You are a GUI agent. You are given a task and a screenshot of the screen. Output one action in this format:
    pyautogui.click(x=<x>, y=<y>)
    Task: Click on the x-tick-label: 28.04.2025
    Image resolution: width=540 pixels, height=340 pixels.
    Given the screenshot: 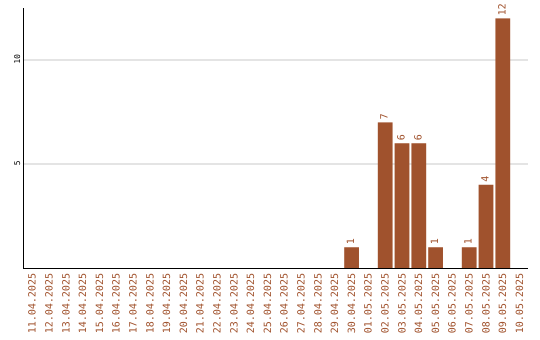 What is the action you would take?
    pyautogui.click(x=318, y=303)
    